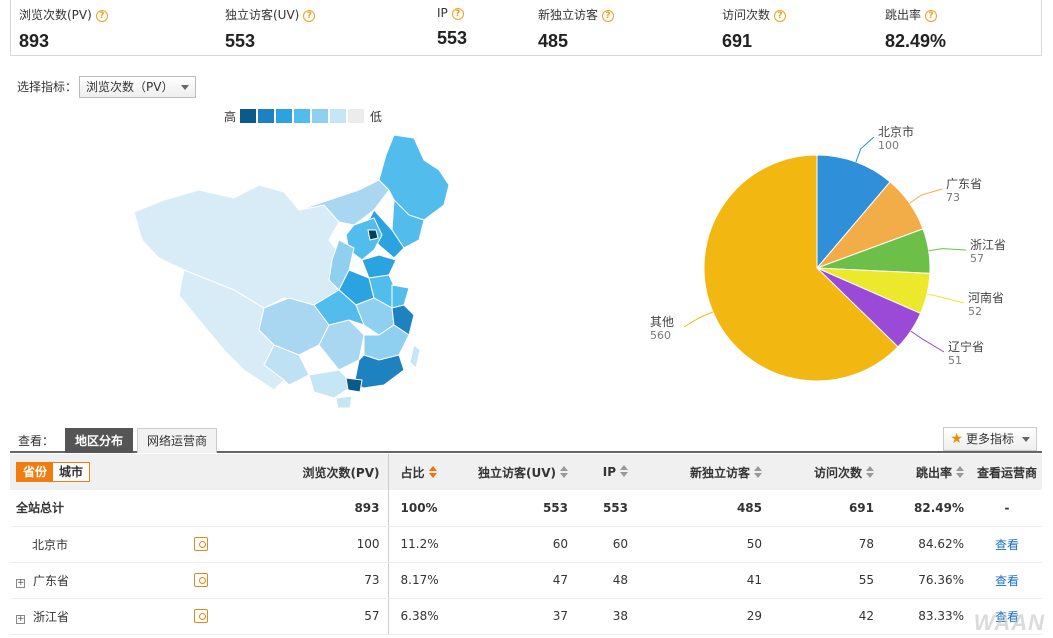 This screenshot has width=1053, height=638. Describe the element at coordinates (975, 311) in the screenshot. I see `pie-value-label: 52` at that location.